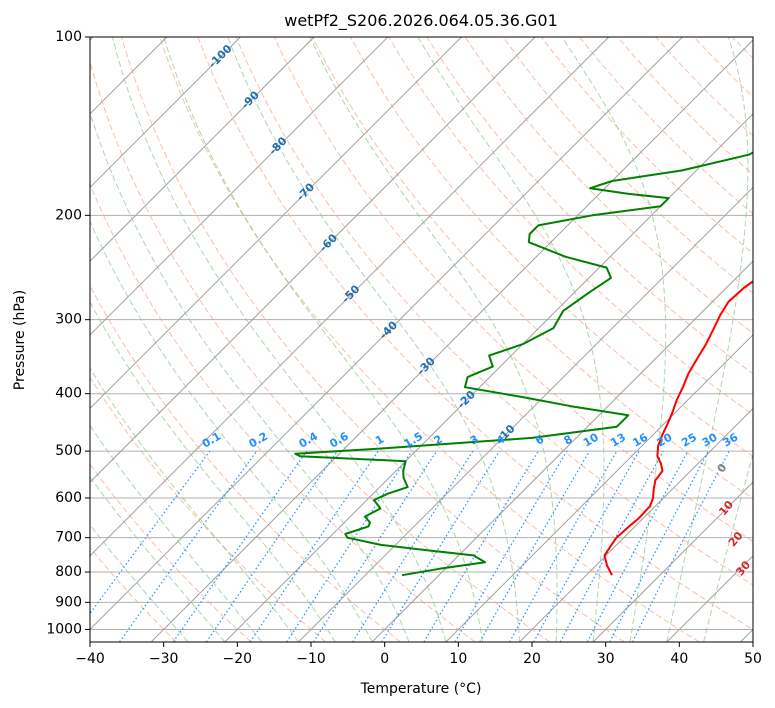  What do you see at coordinates (68, 320) in the screenshot?
I see `y-tick-label: 300` at bounding box center [68, 320].